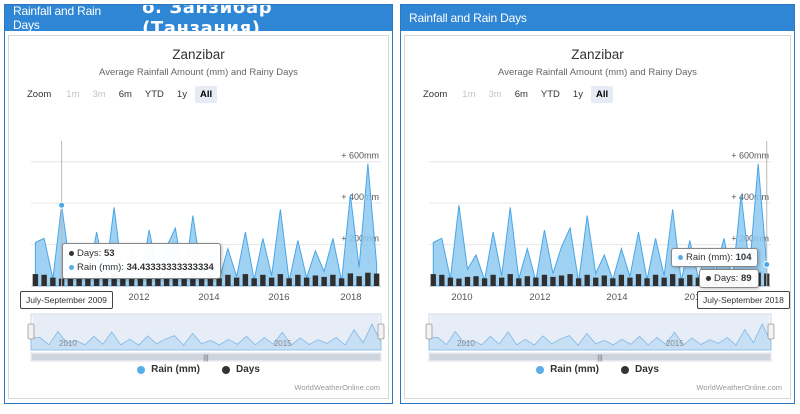 The width and height of the screenshot is (800, 414). I want to click on y-tick-label: + 600mm, so click(750, 156).